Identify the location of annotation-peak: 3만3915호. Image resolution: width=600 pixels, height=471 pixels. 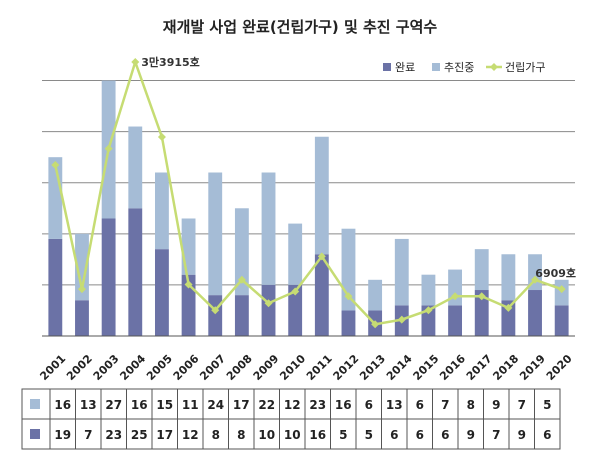
(170, 62).